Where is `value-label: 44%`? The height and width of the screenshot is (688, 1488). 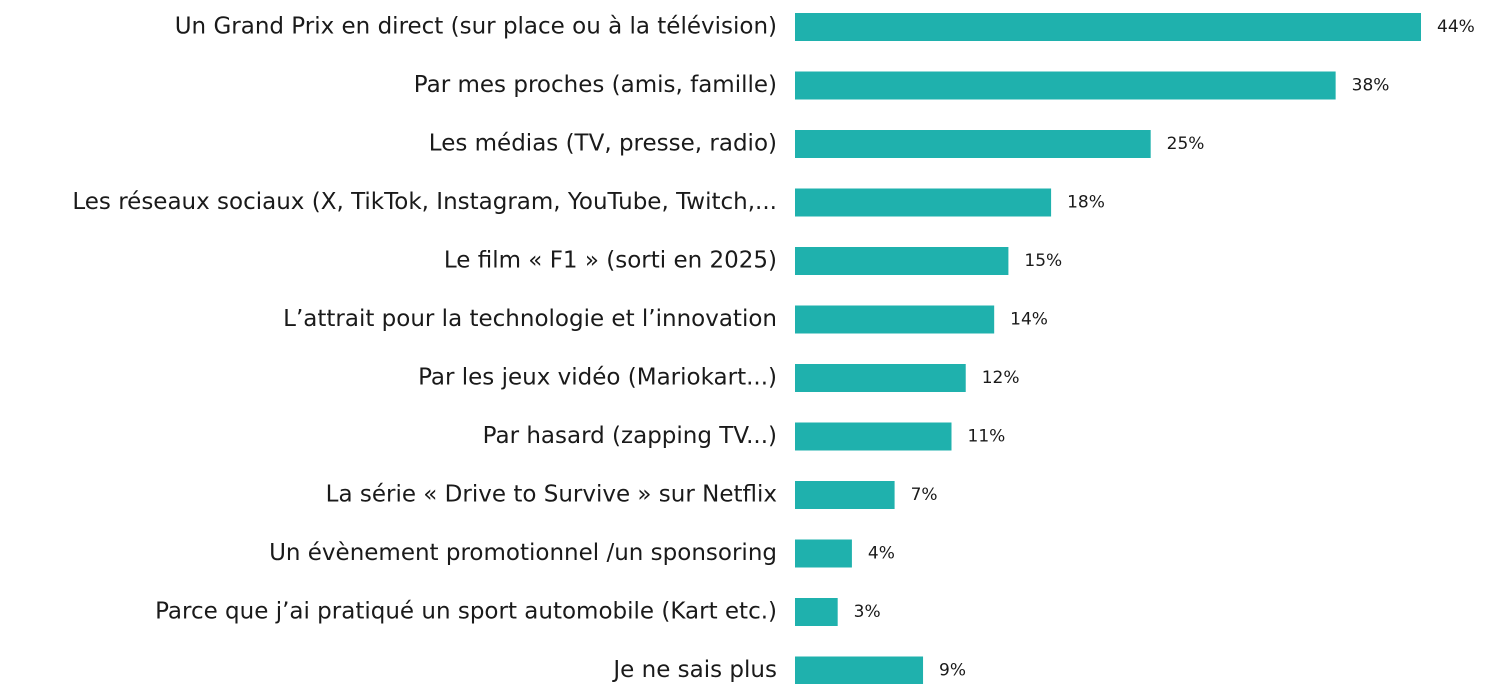 value-label: 44% is located at coordinates (1456, 27).